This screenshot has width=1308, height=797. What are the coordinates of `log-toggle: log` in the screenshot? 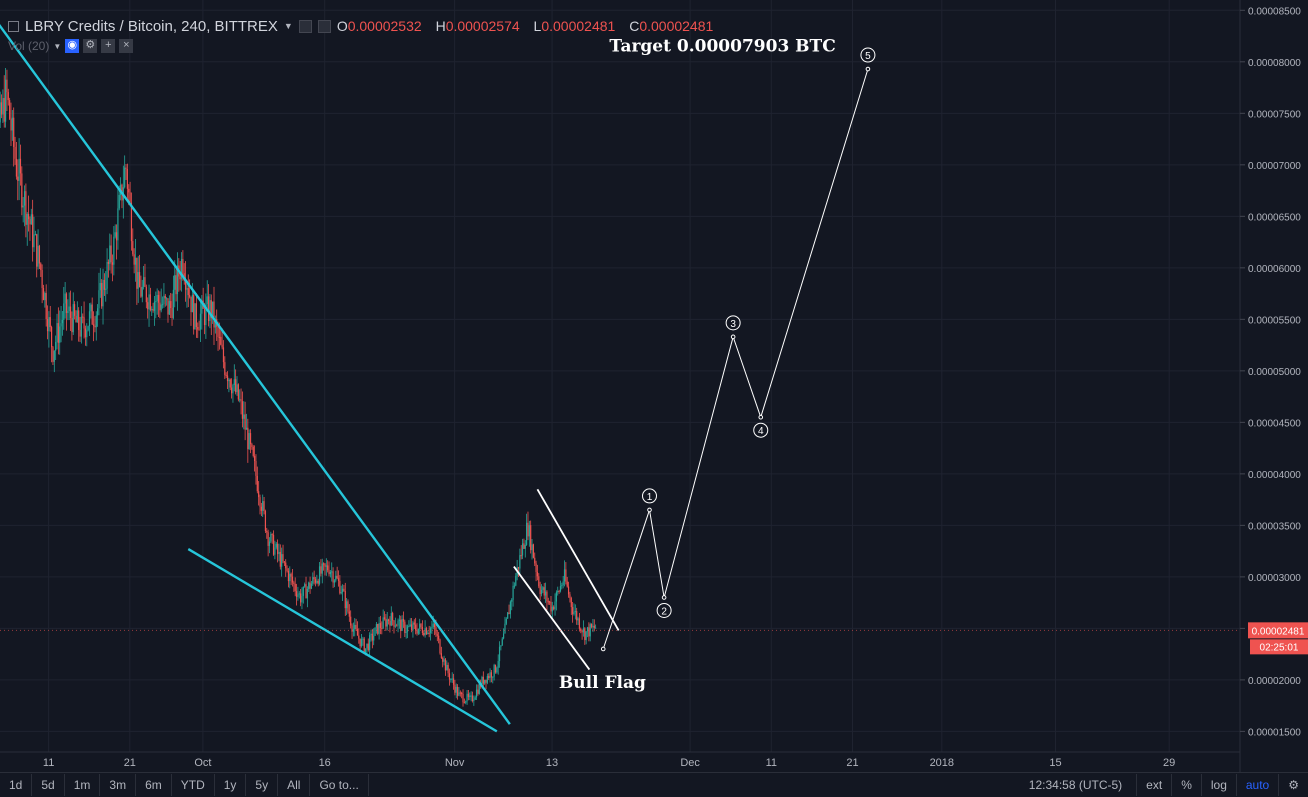 It's located at (1218, 785).